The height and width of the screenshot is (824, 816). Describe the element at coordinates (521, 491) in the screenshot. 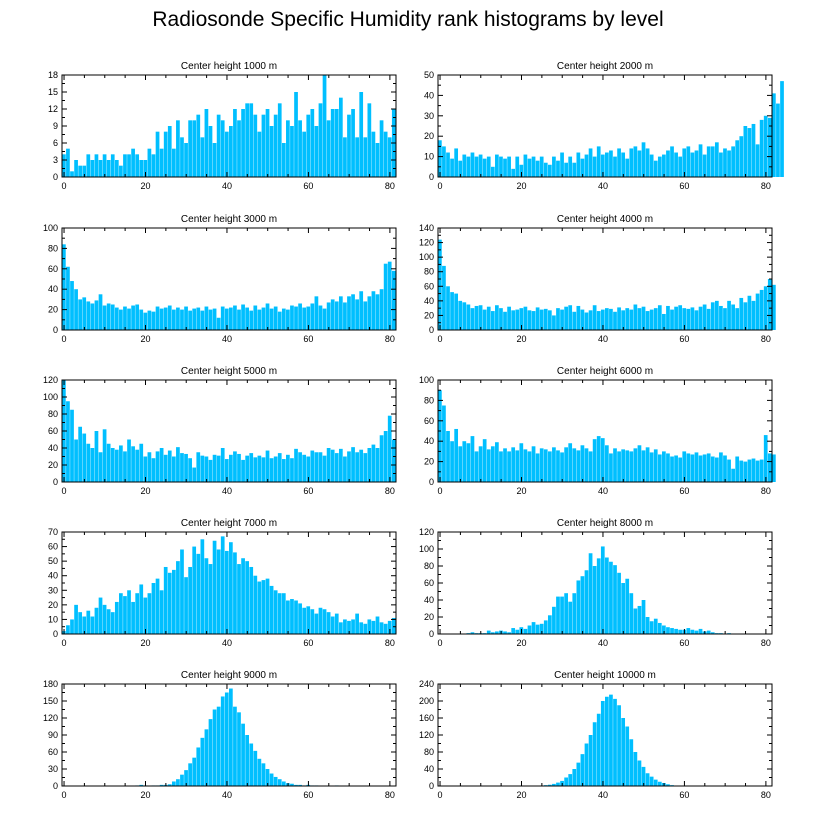

I see `x-tick-label: 20` at that location.